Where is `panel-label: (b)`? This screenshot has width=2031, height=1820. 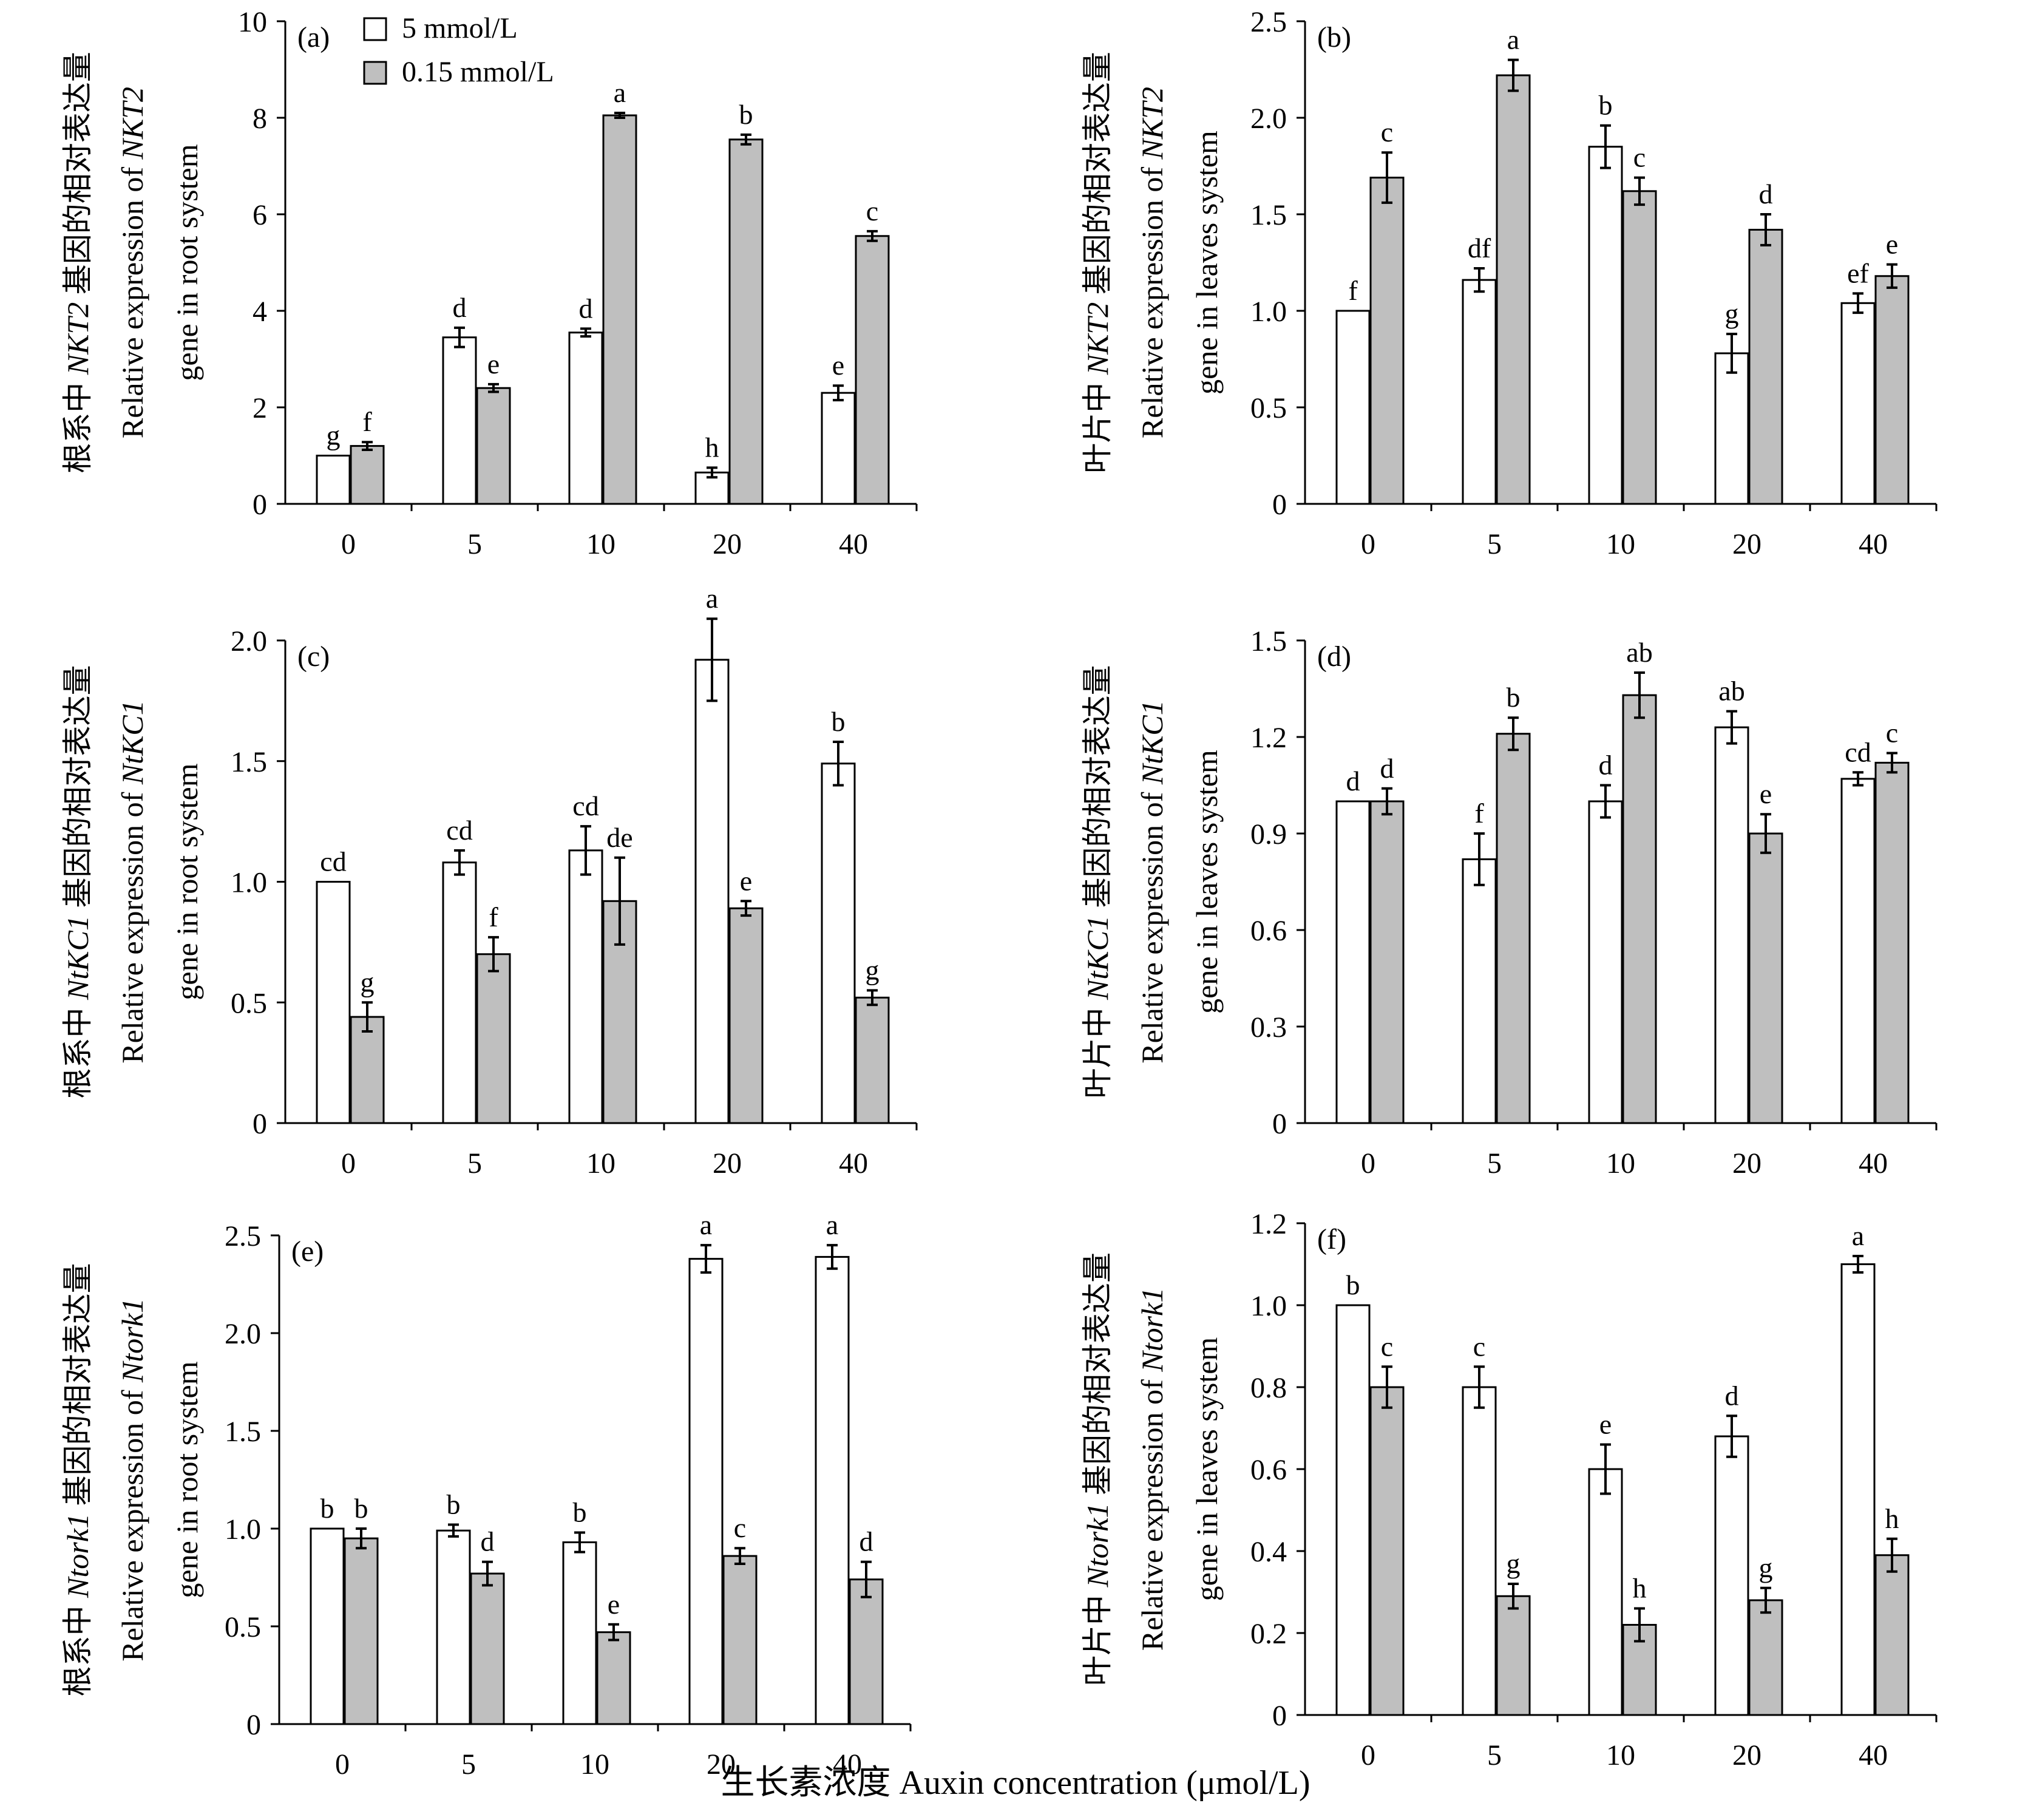 panel-label: (b) is located at coordinates (1334, 37).